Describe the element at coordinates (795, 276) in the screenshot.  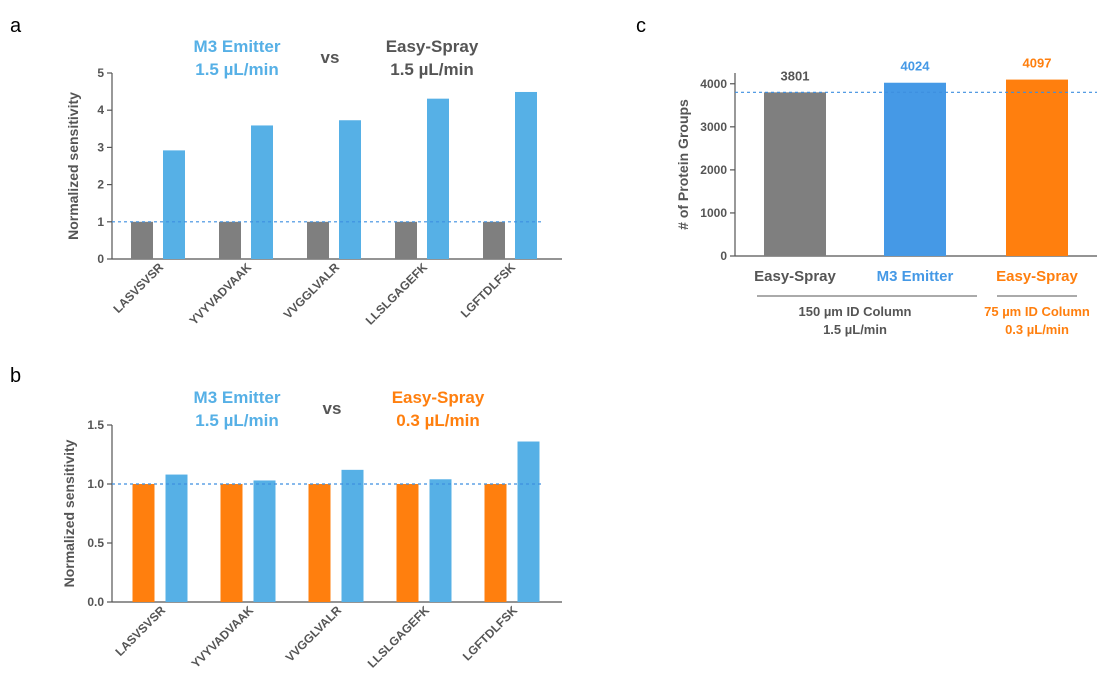
I see `panel-c-group-label-1: Easy-Spray` at that location.